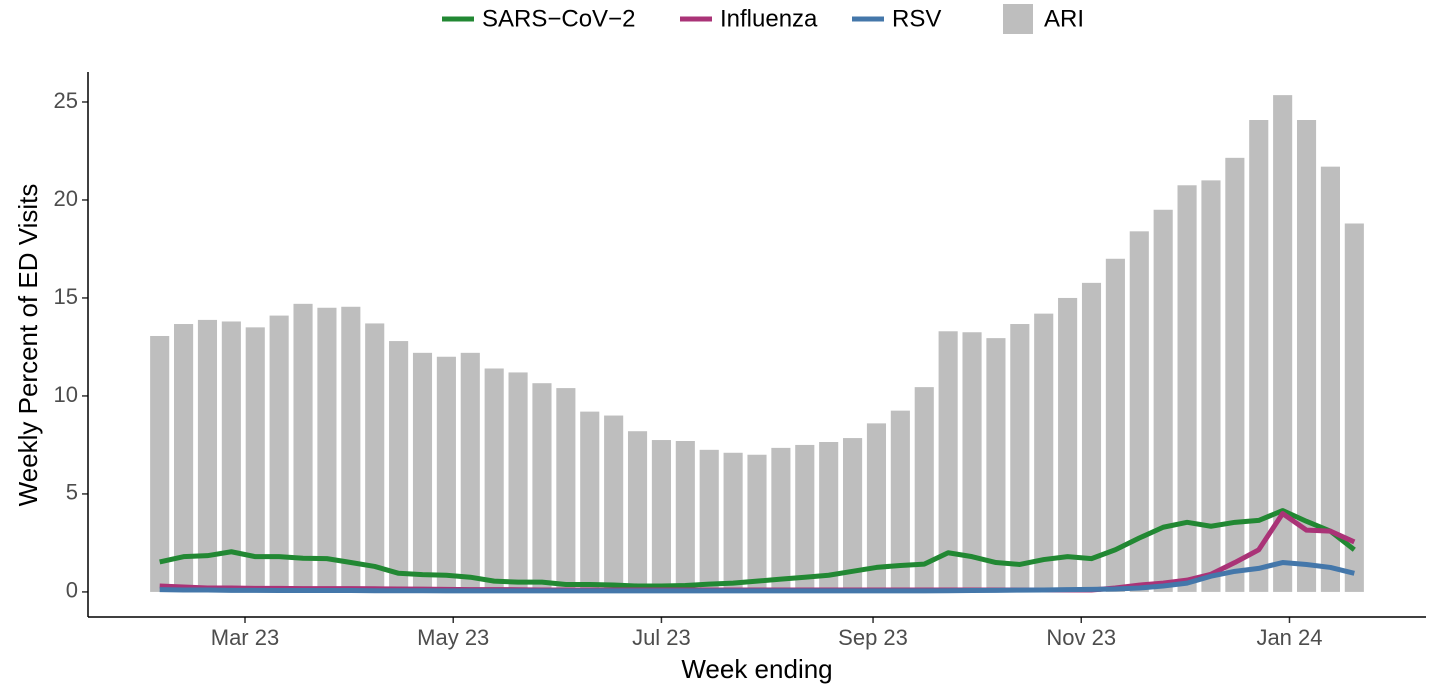 The width and height of the screenshot is (1436, 691). Describe the element at coordinates (661, 637) in the screenshot. I see `x-tick-label: Jul 23` at that location.